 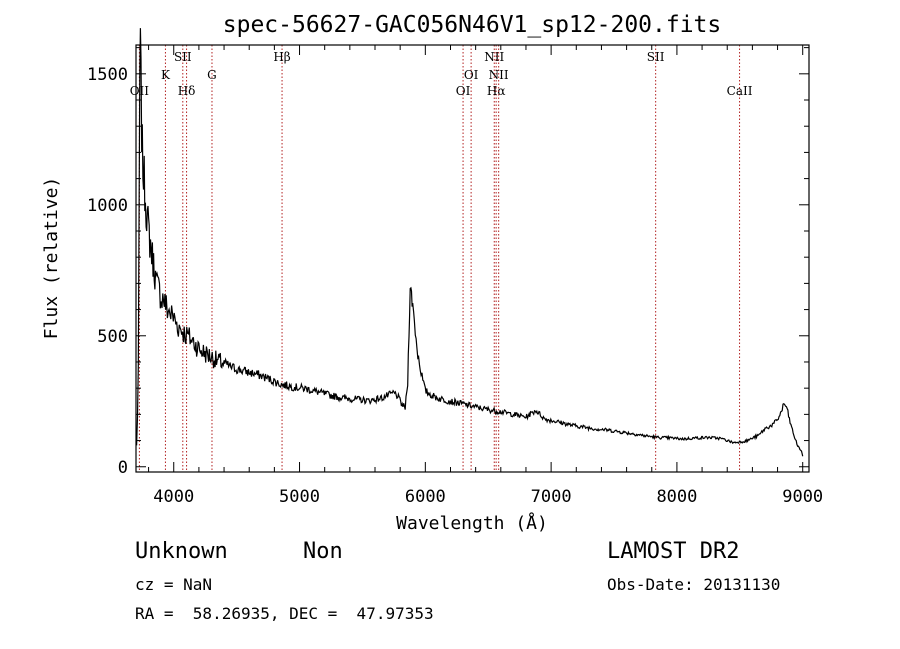 I want to click on observation-date: Obs-Date: 20131130, so click(x=694, y=584).